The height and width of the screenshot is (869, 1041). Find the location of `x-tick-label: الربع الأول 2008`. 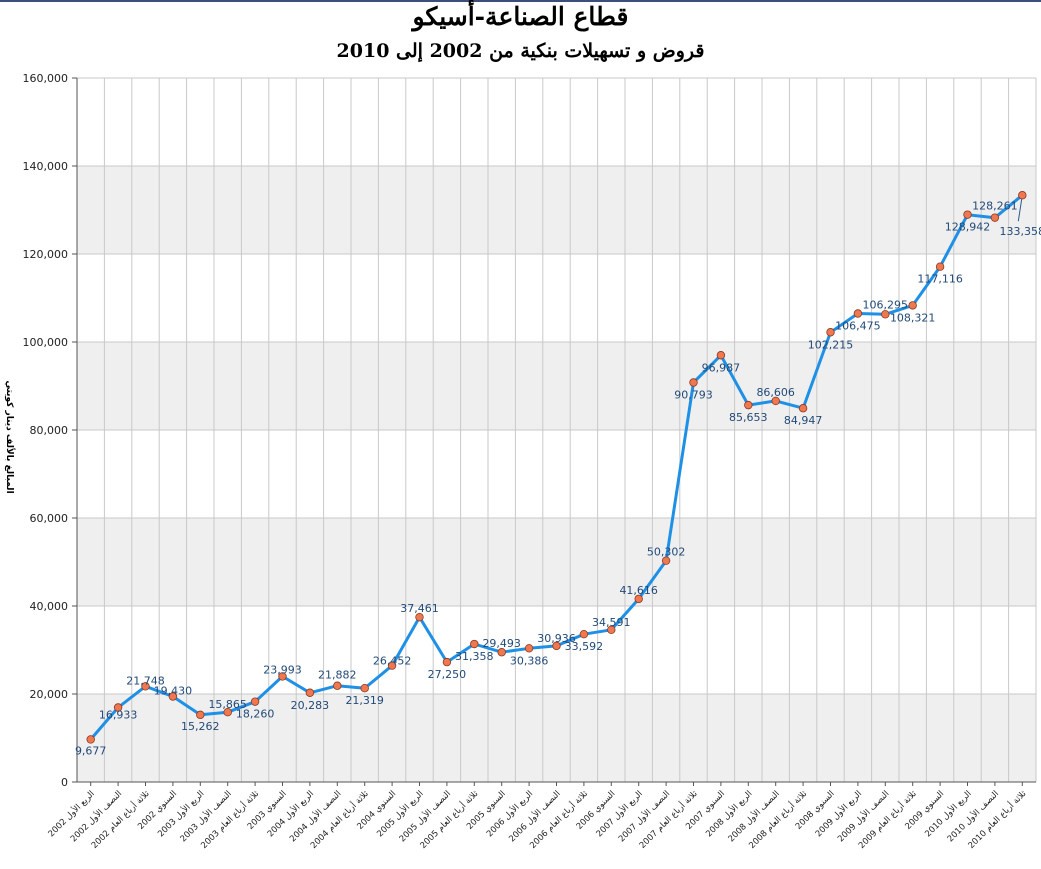

x-tick-label: الربع الأول 2008 is located at coordinates (728, 813).